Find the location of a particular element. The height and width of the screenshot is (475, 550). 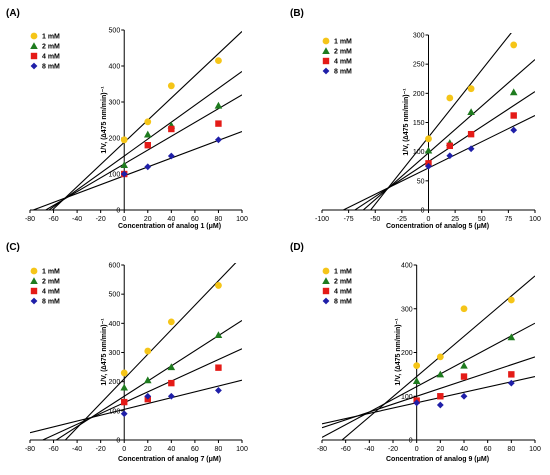

y-tick-label: 0 is located at coordinates (118, 441).